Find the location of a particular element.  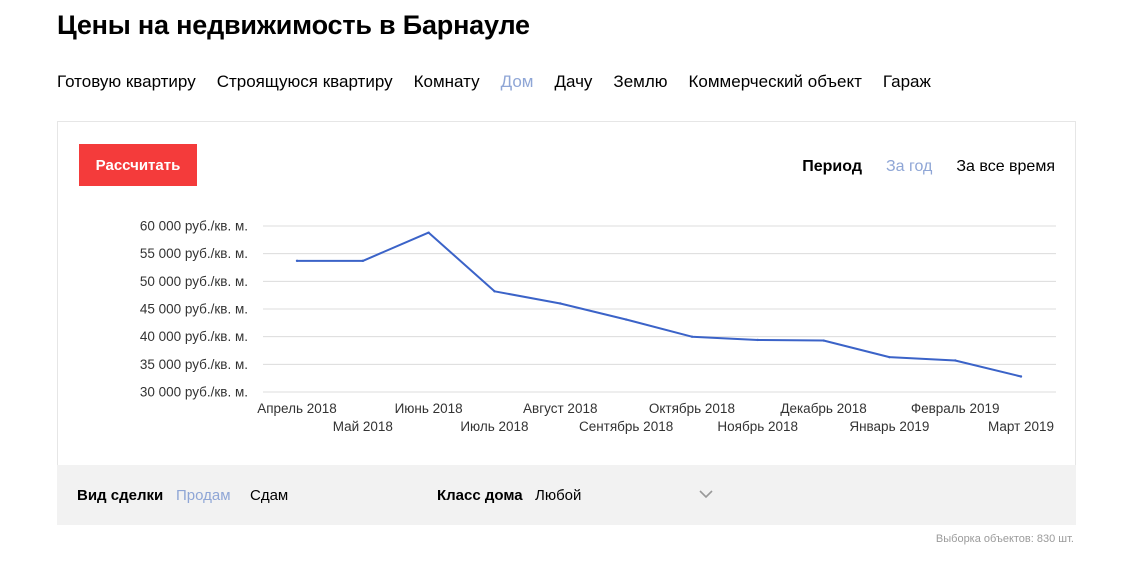

x-tick-label: Август 2018 is located at coordinates (560, 408).